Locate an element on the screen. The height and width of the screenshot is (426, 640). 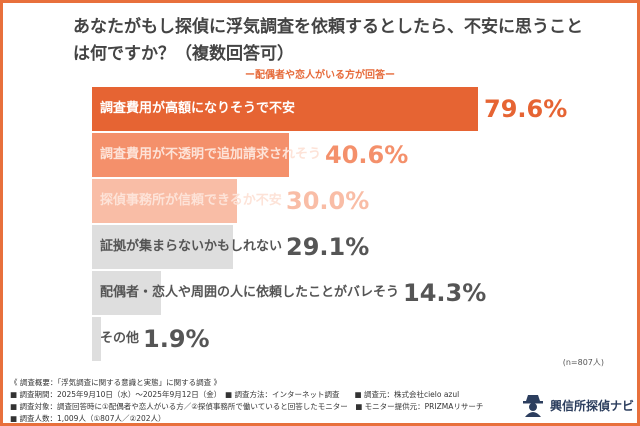
chart-subtitle: ー配偶者や恋人がいる方が回答ー is located at coordinates (320, 75).